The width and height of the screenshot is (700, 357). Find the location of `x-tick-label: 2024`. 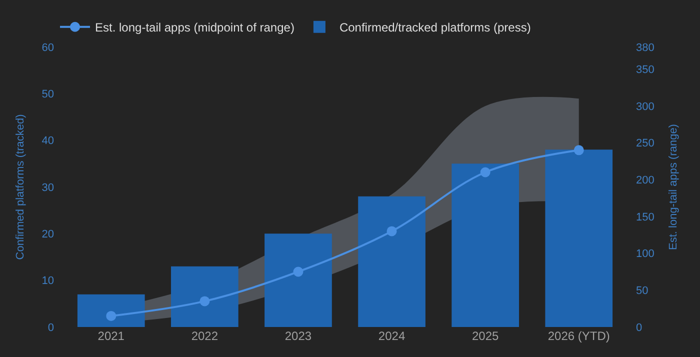

x-tick-label: 2024 is located at coordinates (392, 336).